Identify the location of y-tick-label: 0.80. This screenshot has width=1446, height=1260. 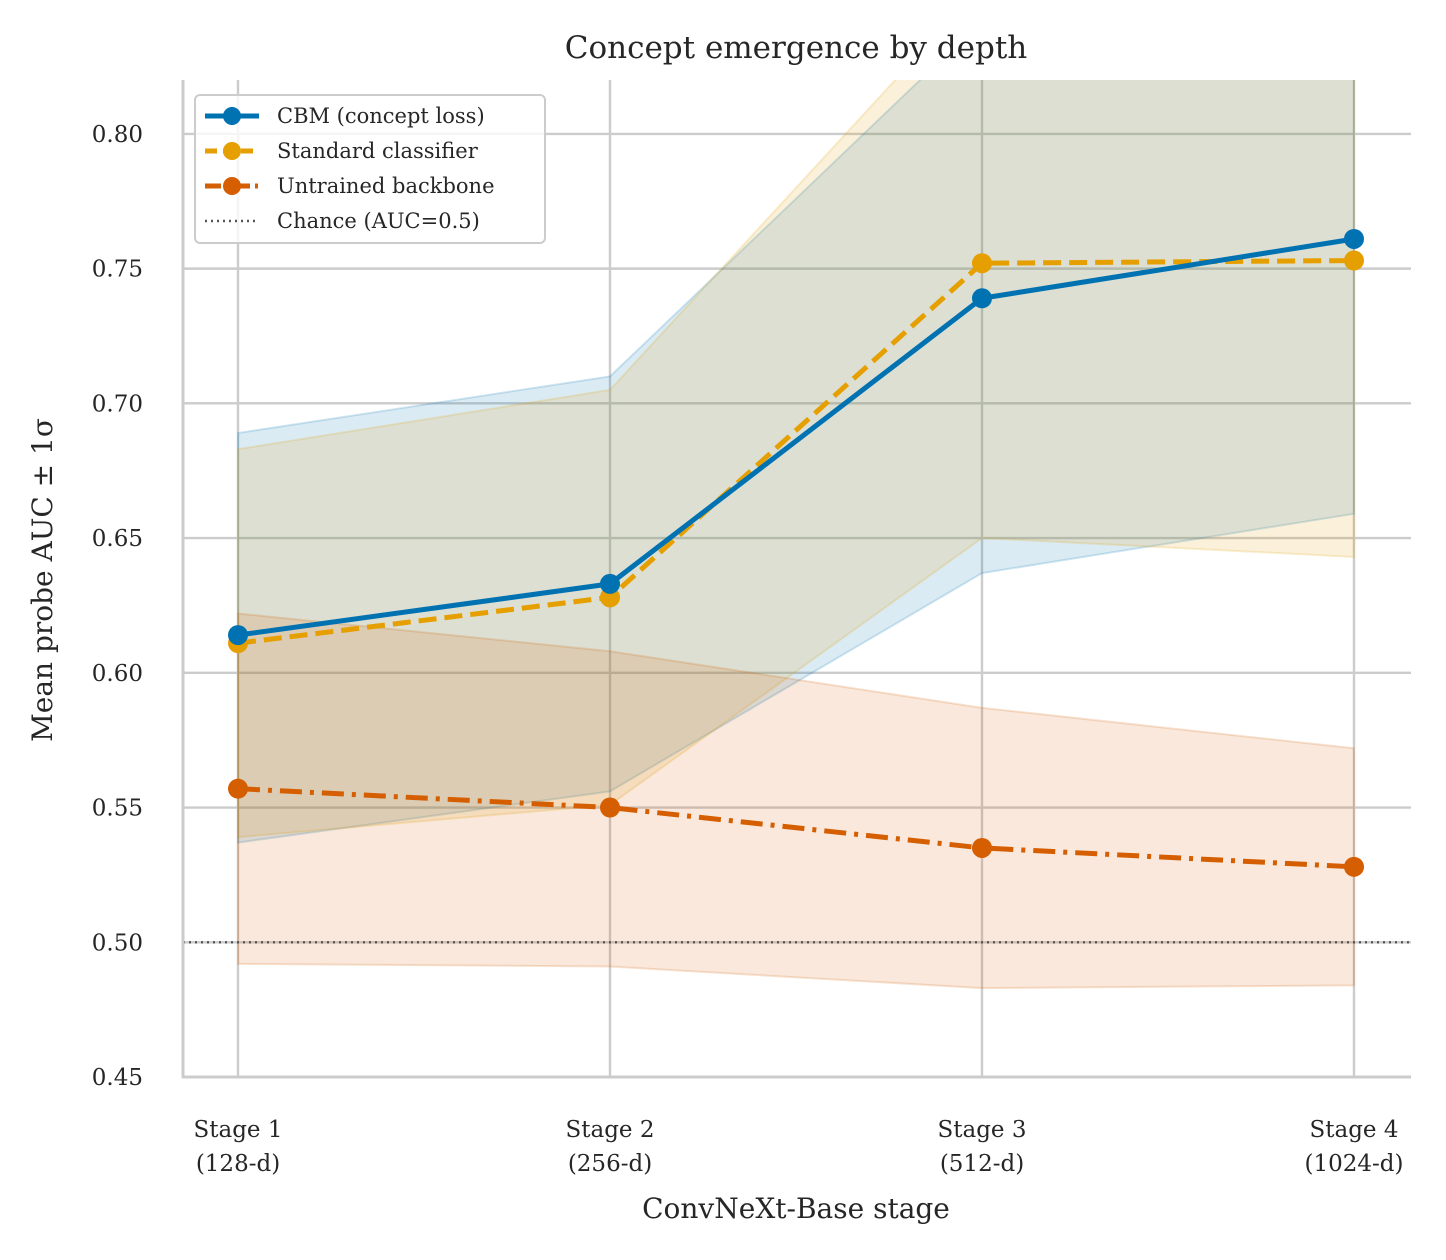
(117, 135).